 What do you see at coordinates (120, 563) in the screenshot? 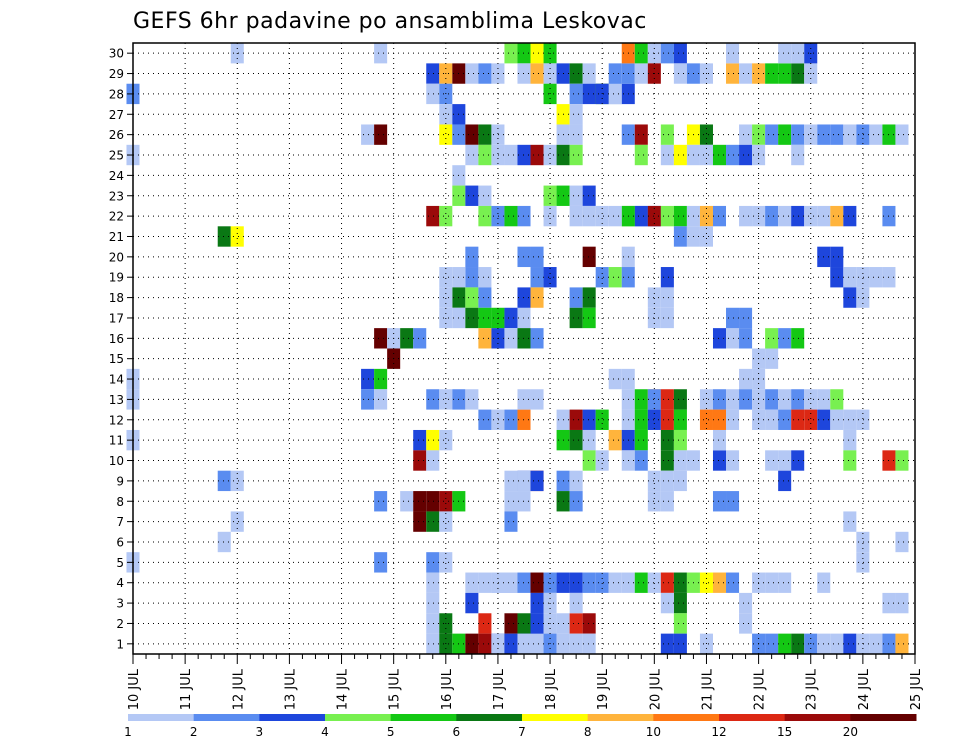
I see `y-tick-label: 5` at bounding box center [120, 563].